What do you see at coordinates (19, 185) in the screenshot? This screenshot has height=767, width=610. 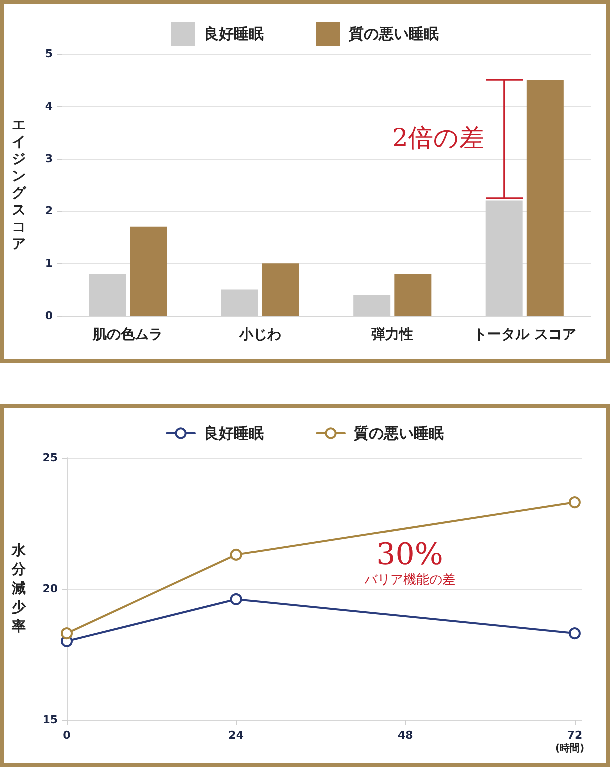 I see `y-axis-title: エイジングスコア` at bounding box center [19, 185].